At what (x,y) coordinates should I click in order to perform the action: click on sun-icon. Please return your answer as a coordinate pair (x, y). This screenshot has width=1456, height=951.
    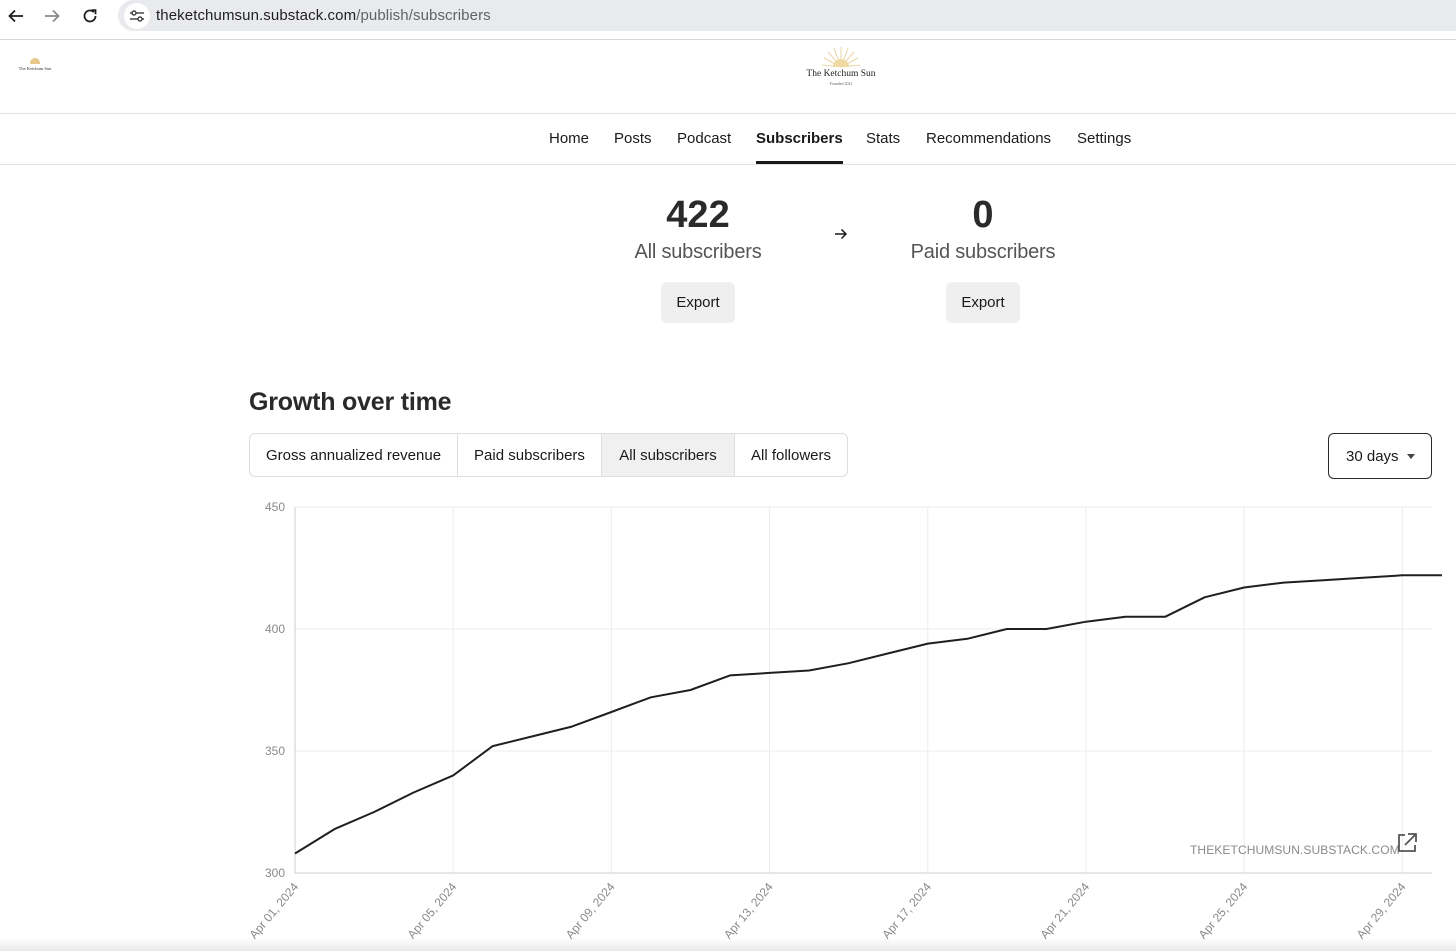
    Looking at the image, I should click on (35, 61).